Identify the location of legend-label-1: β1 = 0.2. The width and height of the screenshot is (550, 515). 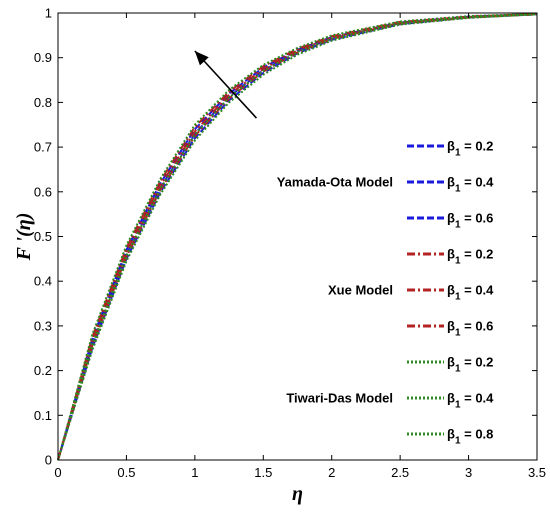
(470, 149).